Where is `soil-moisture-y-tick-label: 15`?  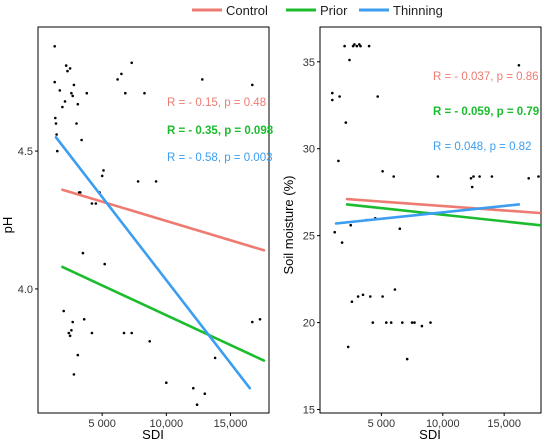
soil-moisture-y-tick-label: 15 is located at coordinates (309, 411).